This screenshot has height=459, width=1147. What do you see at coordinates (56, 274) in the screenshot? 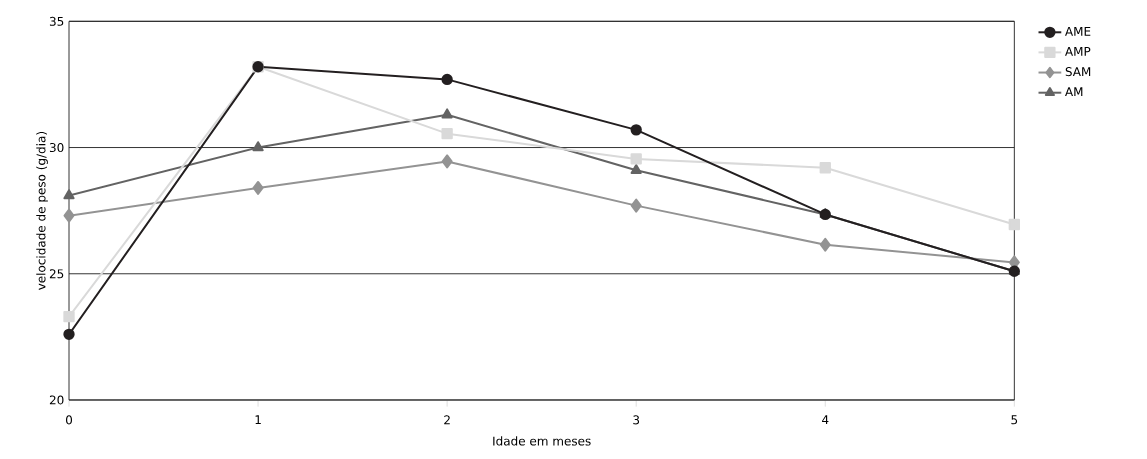
I see `y-tick-label: 25` at bounding box center [56, 274].